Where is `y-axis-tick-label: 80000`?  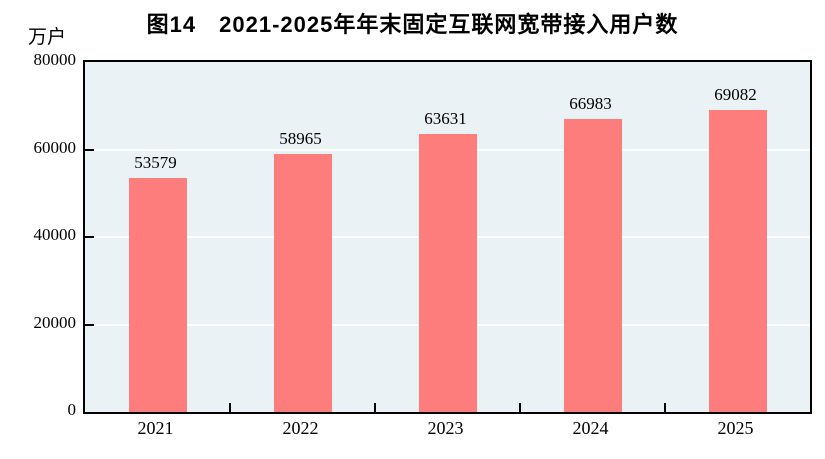
y-axis-tick-label: 80000 is located at coordinates (55, 59).